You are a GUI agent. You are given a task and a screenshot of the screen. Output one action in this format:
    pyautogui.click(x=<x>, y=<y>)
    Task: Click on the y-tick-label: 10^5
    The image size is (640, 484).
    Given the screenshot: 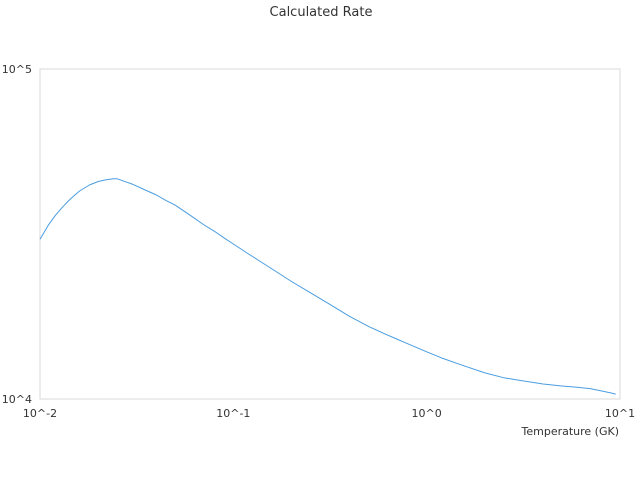 What is the action you would take?
    pyautogui.click(x=17, y=69)
    